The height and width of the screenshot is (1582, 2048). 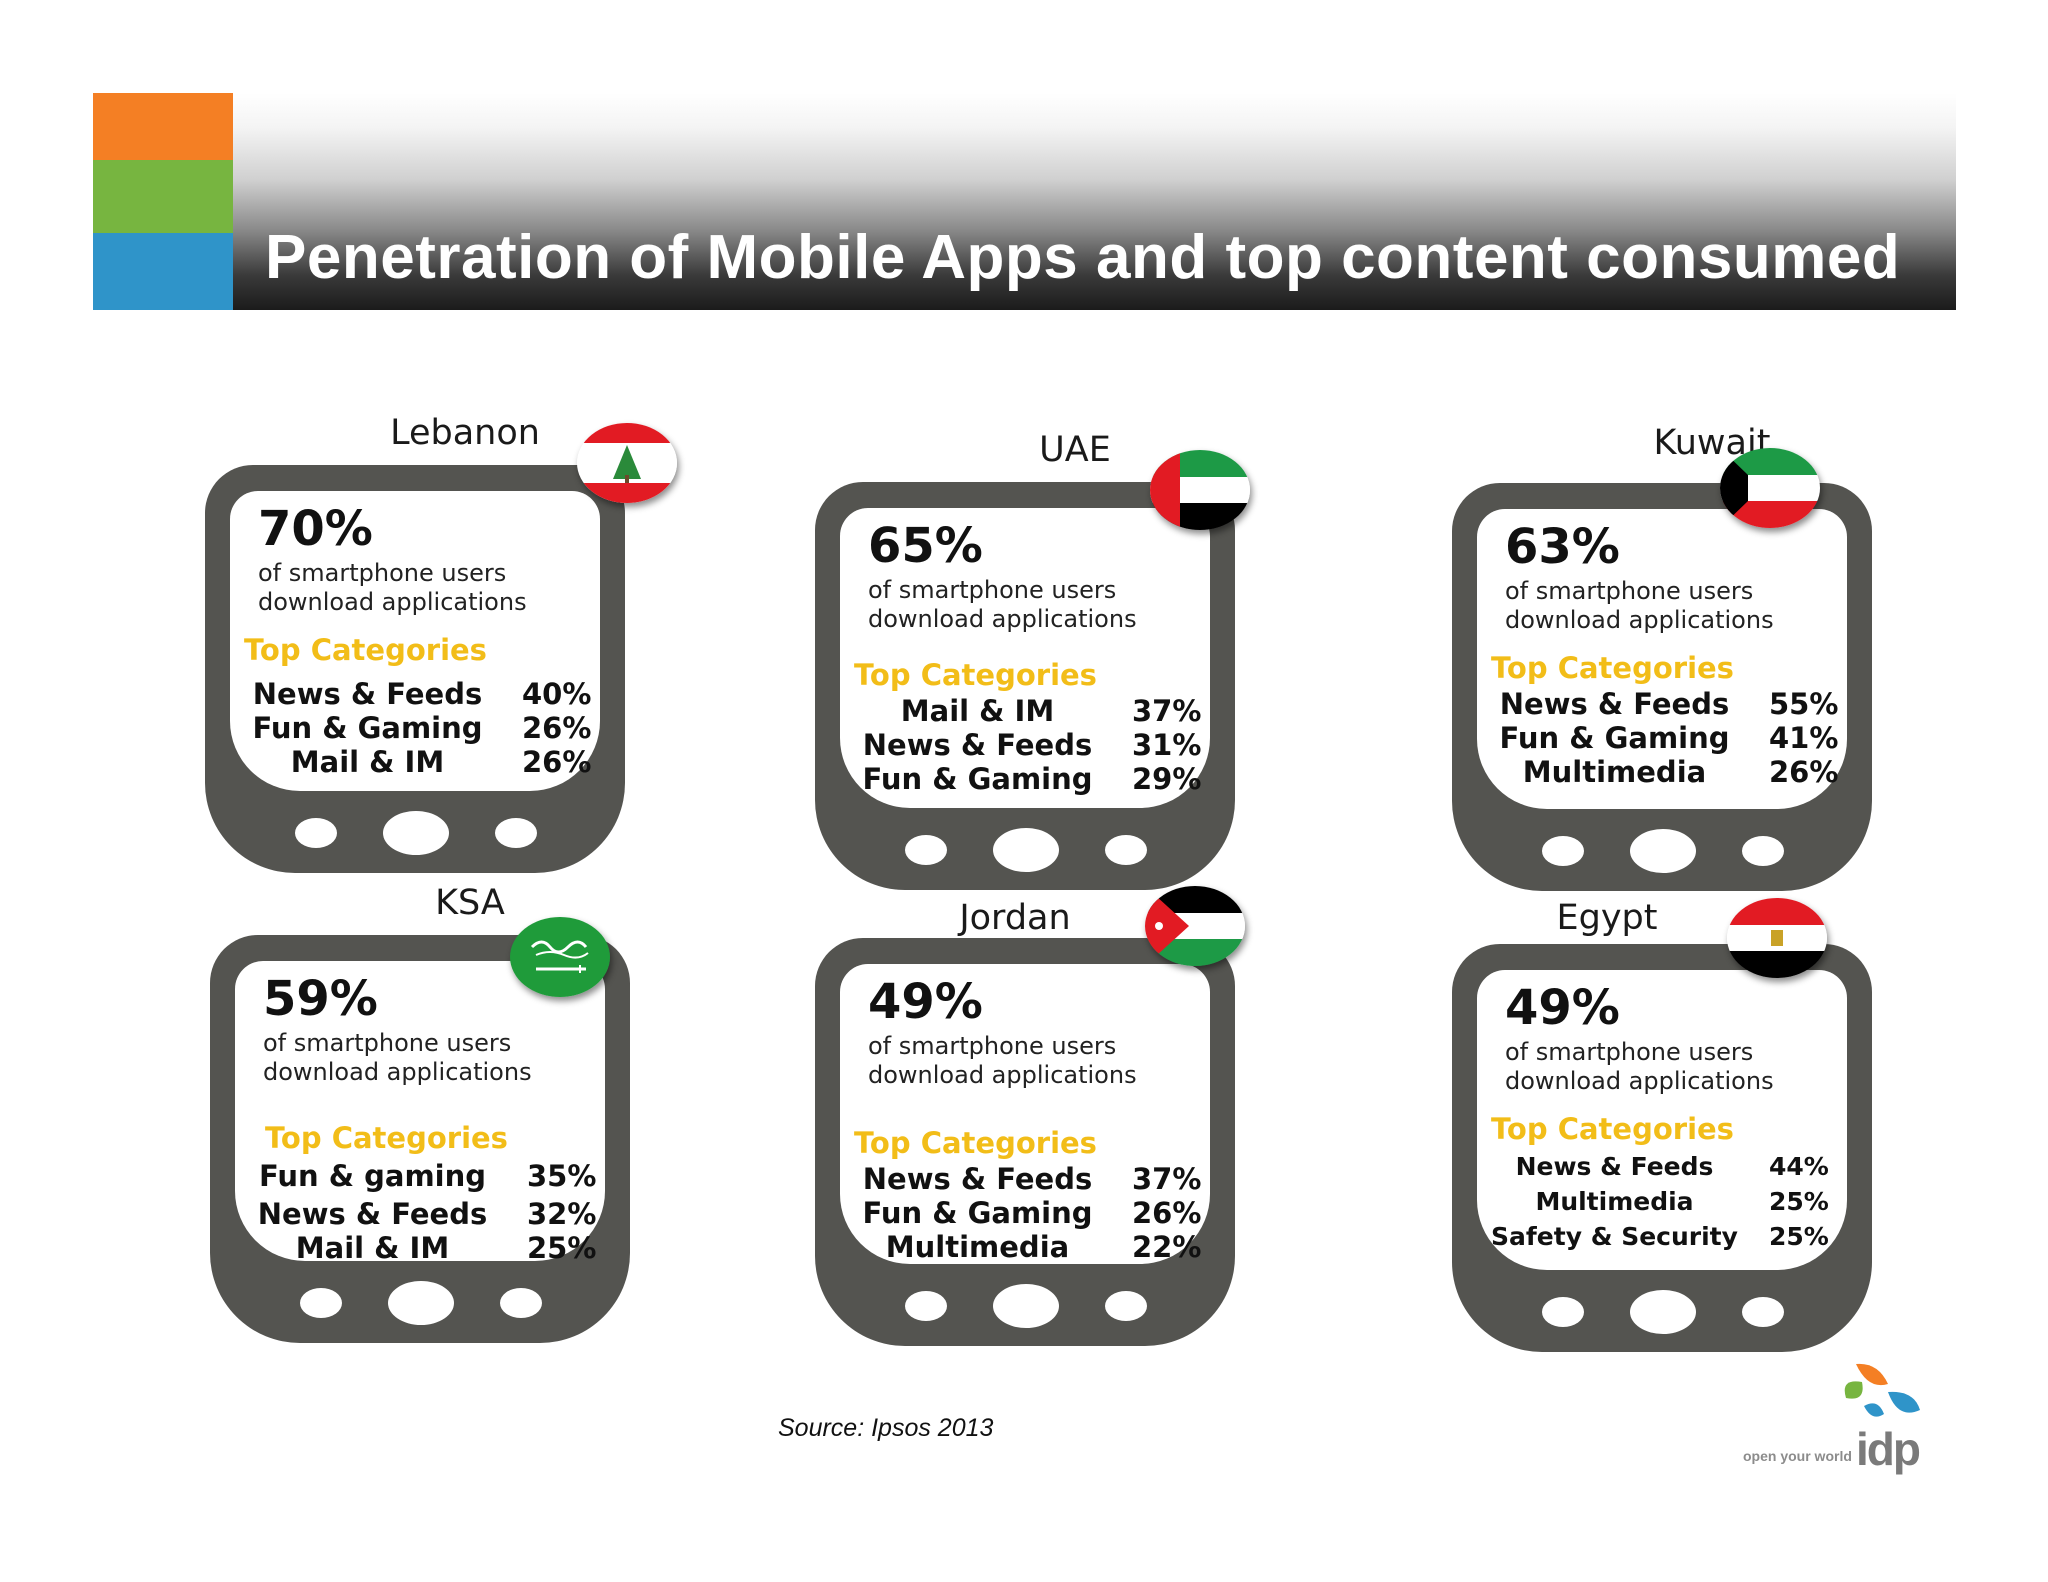 I want to click on category-value: 35%, so click(x=562, y=1176).